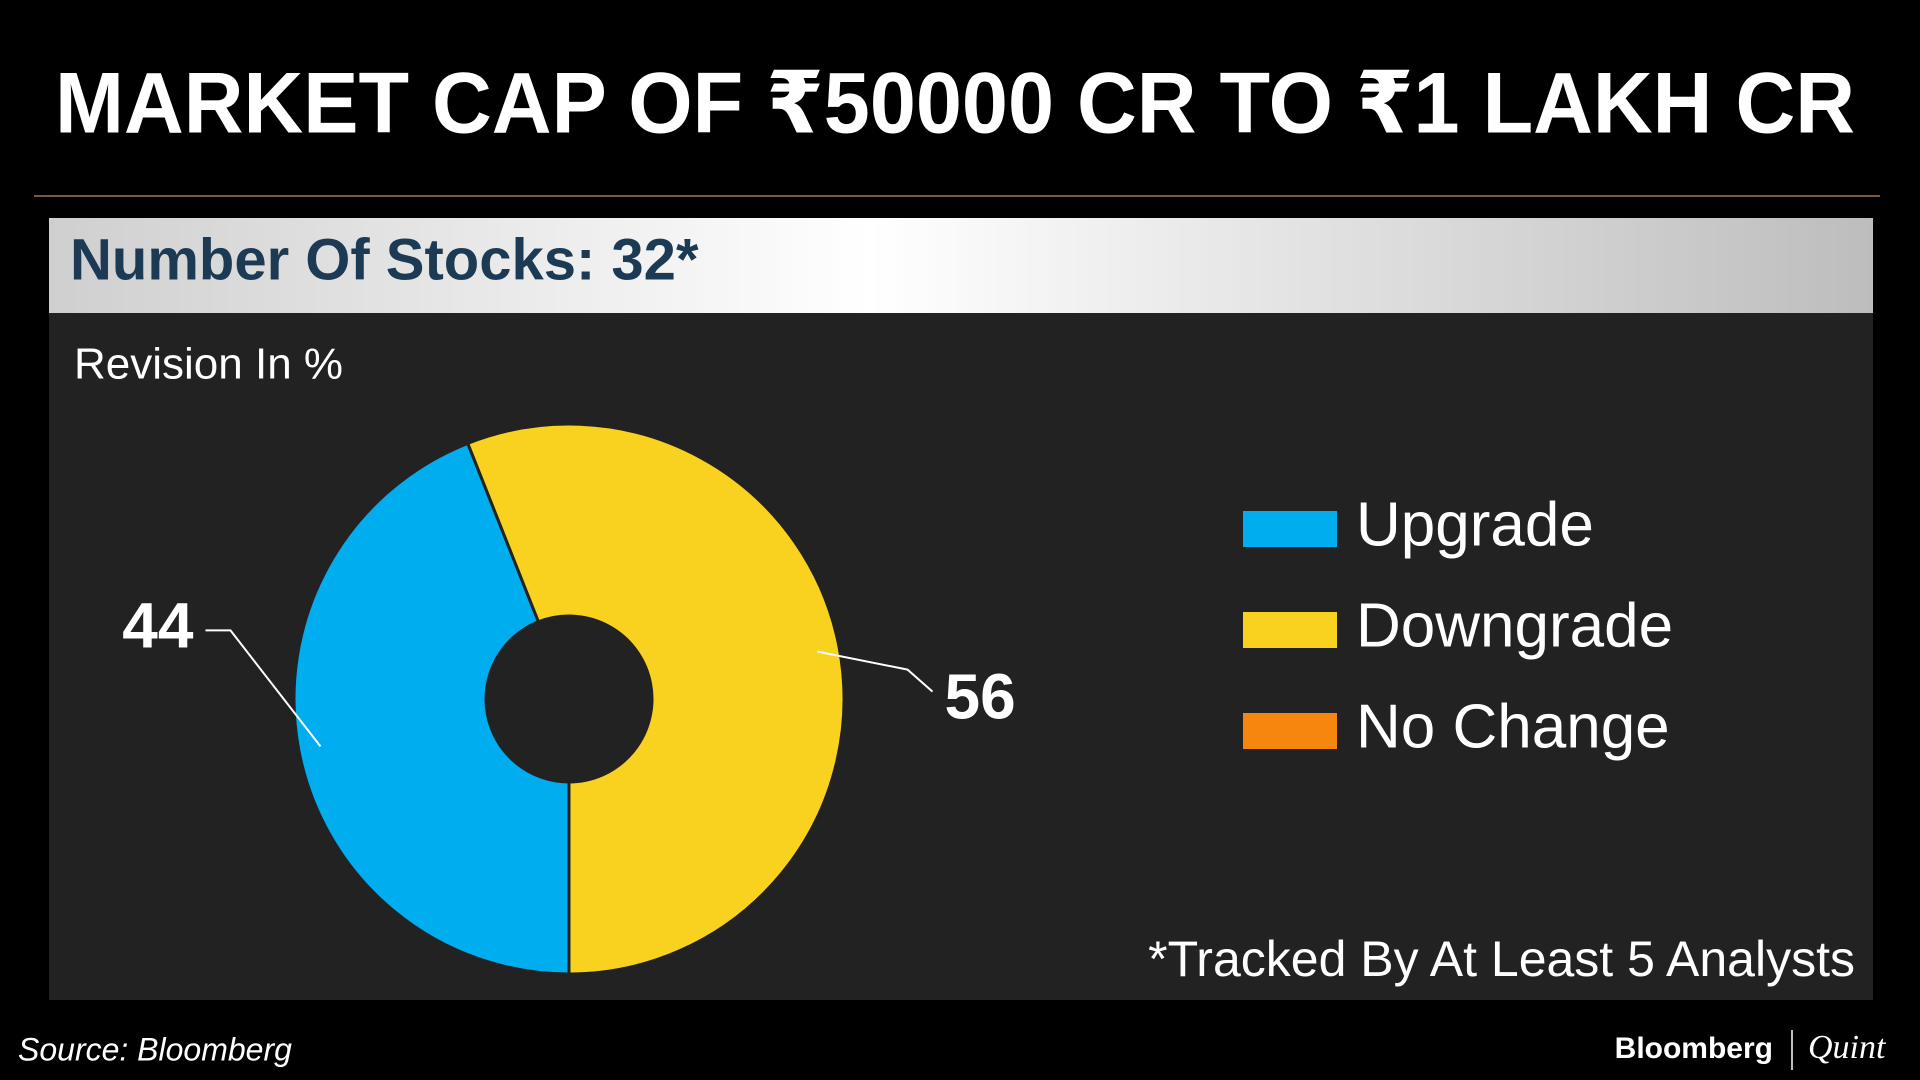 The height and width of the screenshot is (1080, 1920). Describe the element at coordinates (1847, 1047) in the screenshot. I see `brand: Quint` at that location.